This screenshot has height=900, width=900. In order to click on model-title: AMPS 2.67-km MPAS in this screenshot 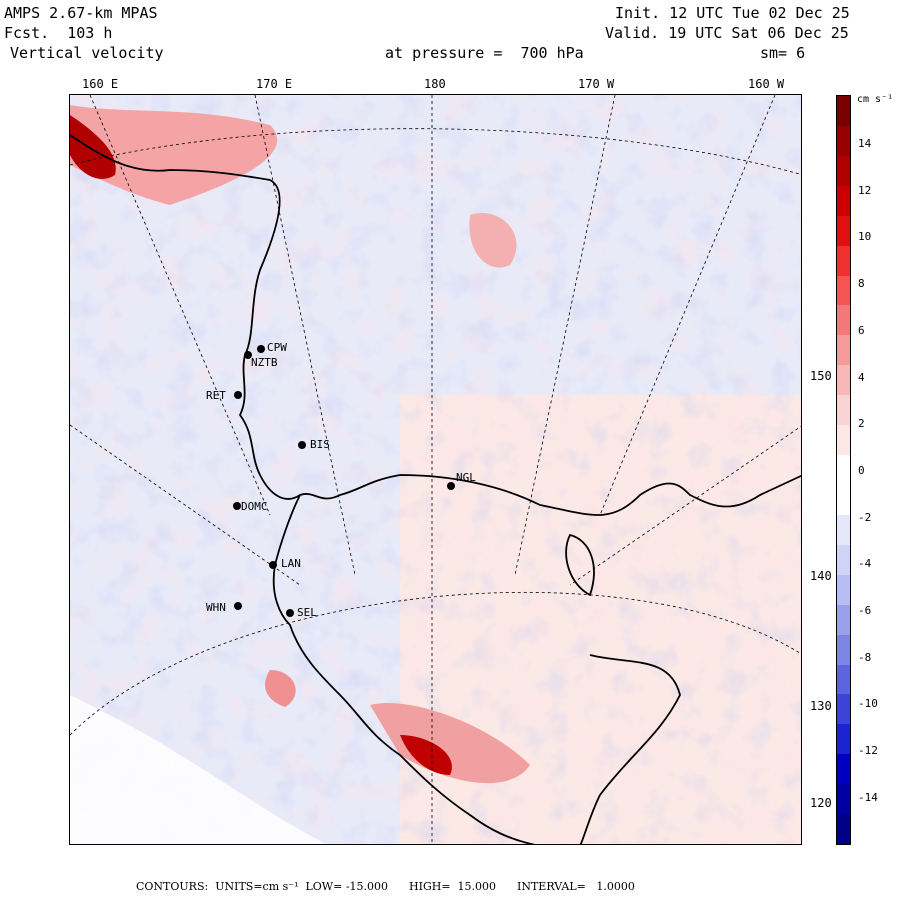, I will do `click(81, 13)`.